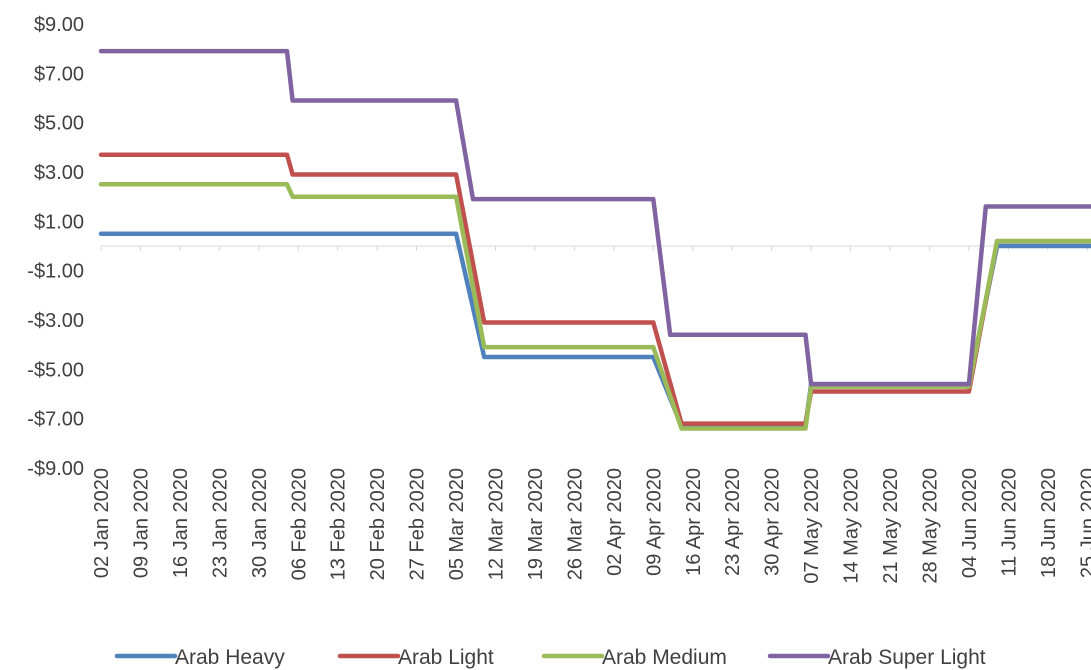 The width and height of the screenshot is (1091, 670). I want to click on y-tick-label: $1.00, so click(59, 222).